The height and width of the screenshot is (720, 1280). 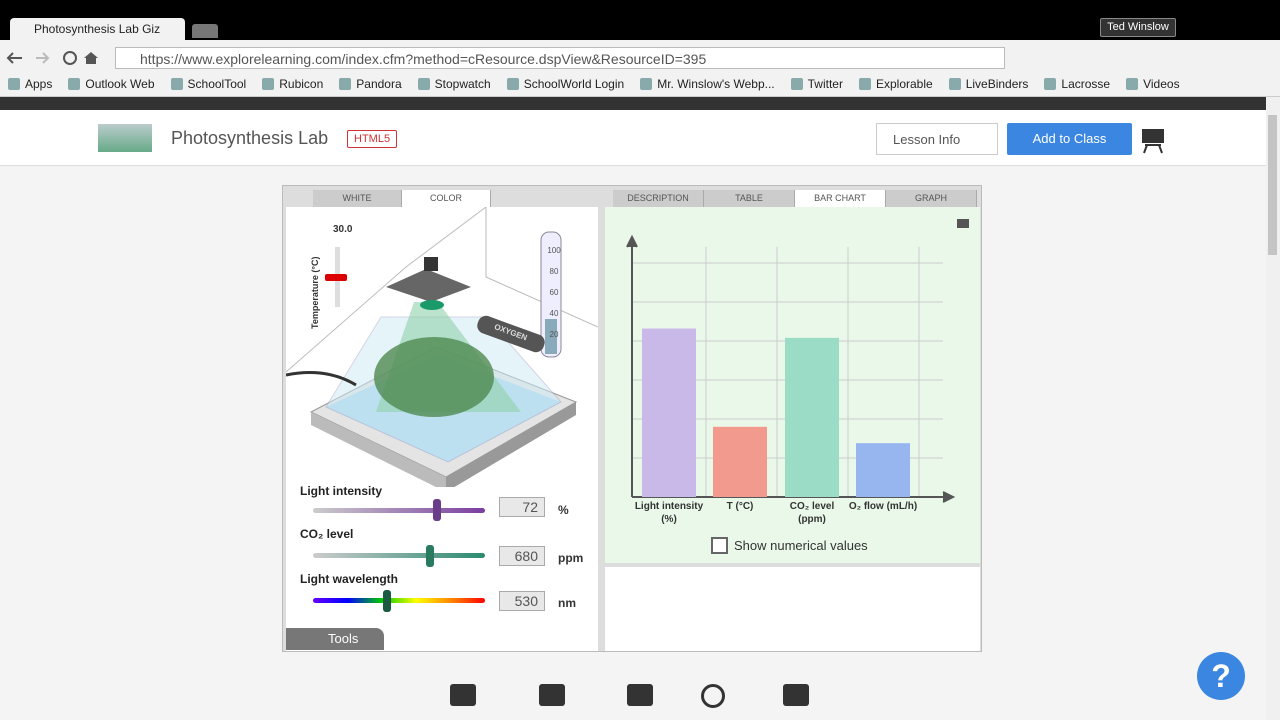 I want to click on sim-tab: COLOR, so click(x=446, y=198).